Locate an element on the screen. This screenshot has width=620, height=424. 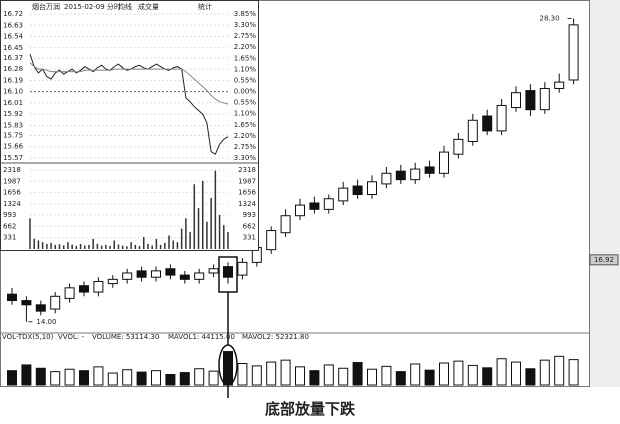
right-axis-strip is located at coordinates (605, 193).